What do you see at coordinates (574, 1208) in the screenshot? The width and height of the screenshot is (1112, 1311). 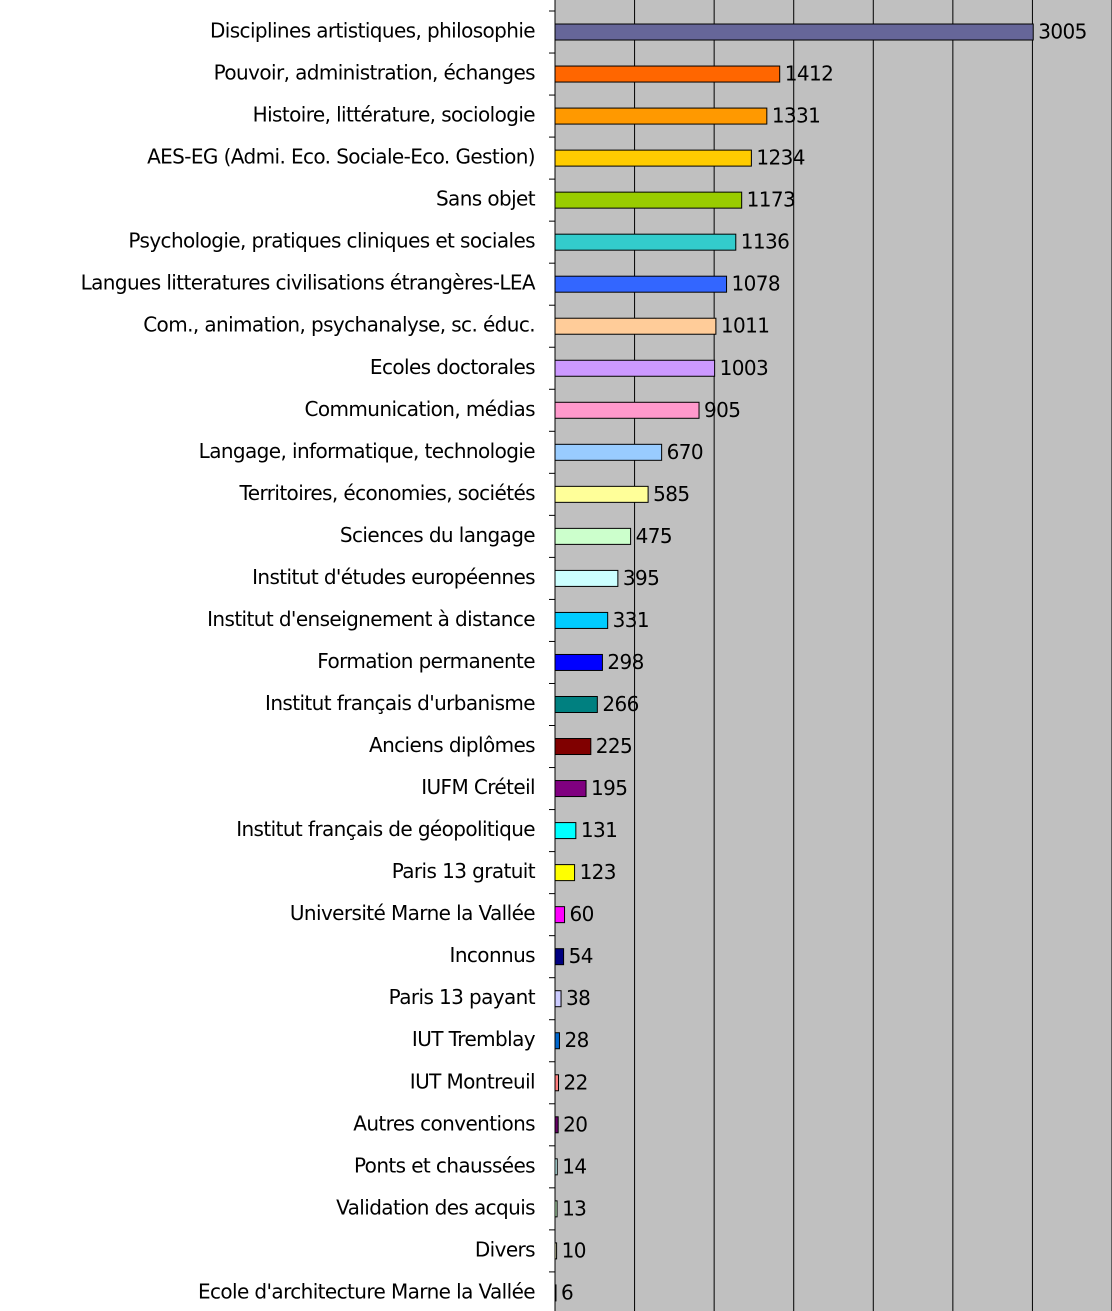 I see `value-label: 13` at bounding box center [574, 1208].